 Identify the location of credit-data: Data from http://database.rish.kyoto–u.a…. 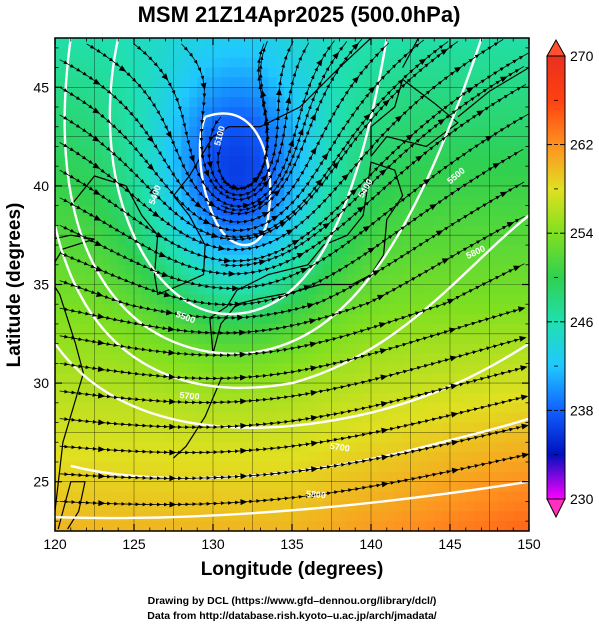
(291, 616).